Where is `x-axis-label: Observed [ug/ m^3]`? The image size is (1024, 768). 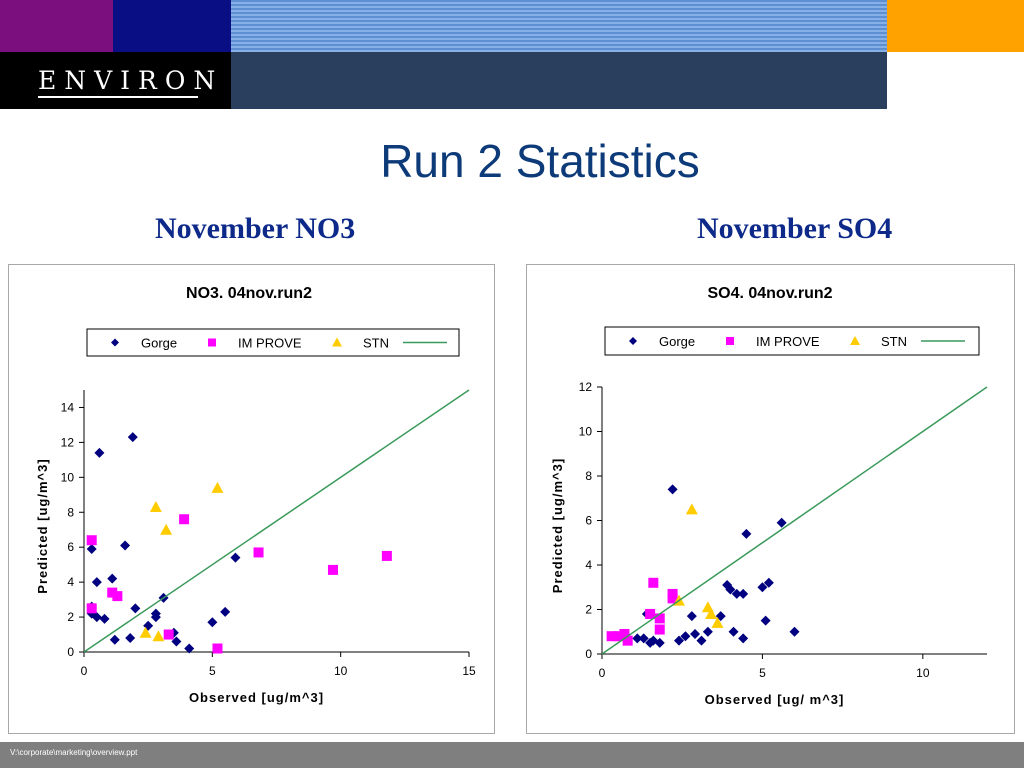 x-axis-label: Observed [ug/ m^3] is located at coordinates (775, 699).